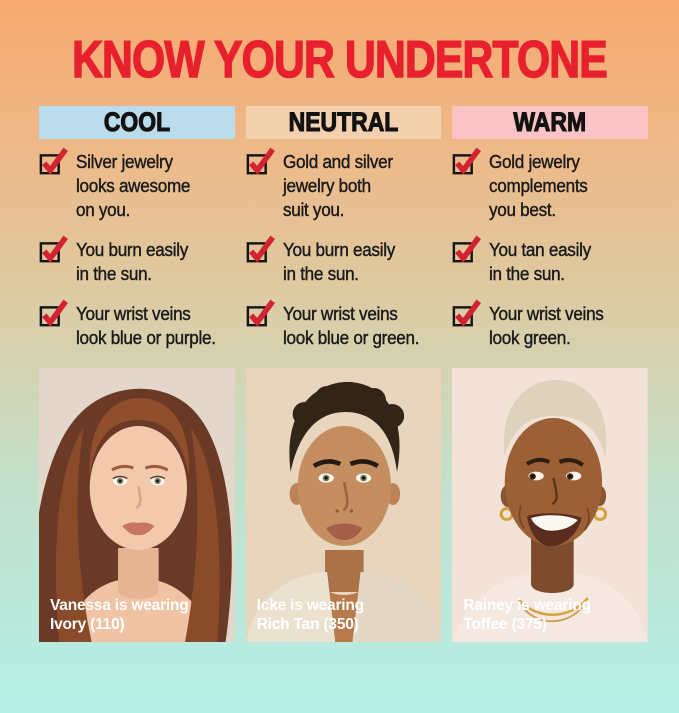  I want to click on photo-warm-model: Rainey is wearing Toffee (375), so click(550, 505).